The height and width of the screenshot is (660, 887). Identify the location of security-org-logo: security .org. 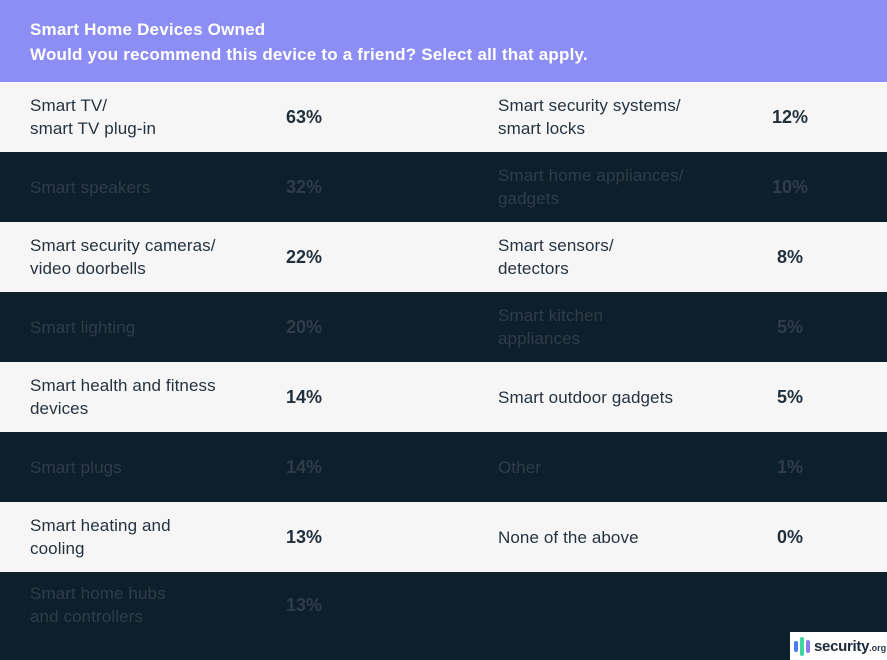
(838, 646).